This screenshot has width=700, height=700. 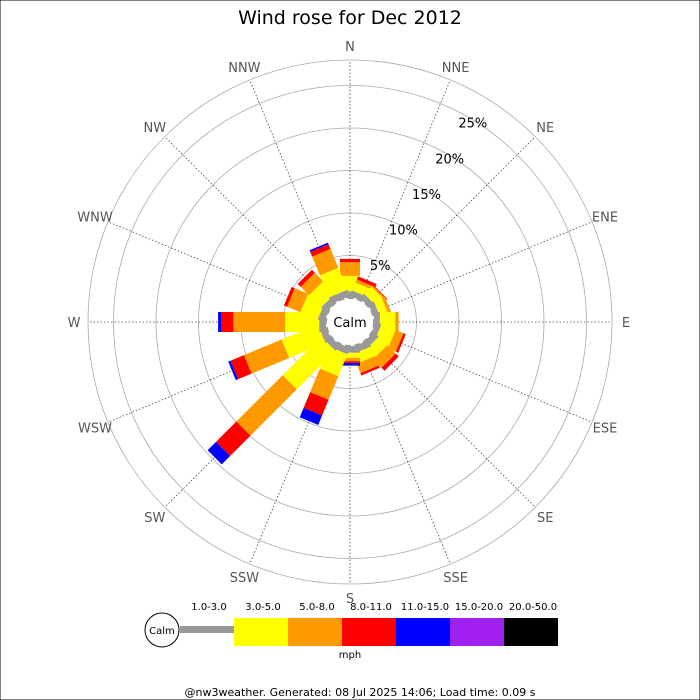 I want to click on bar-se-5.0-8.0, so click(x=384, y=356).